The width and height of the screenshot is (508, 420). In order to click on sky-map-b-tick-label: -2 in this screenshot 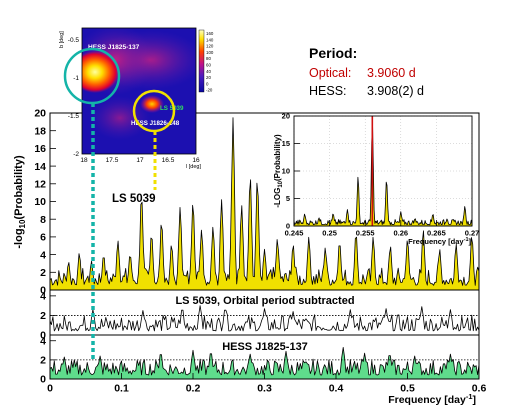, I will do `click(76, 154)`.